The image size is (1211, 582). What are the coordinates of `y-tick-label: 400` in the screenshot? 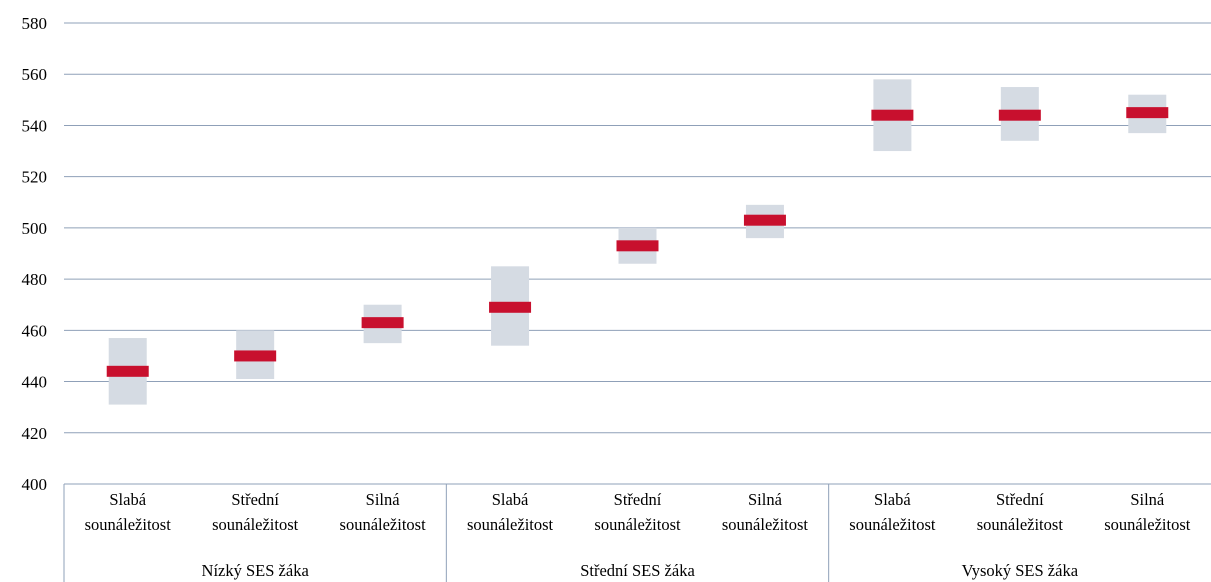 It's located at (35, 484).